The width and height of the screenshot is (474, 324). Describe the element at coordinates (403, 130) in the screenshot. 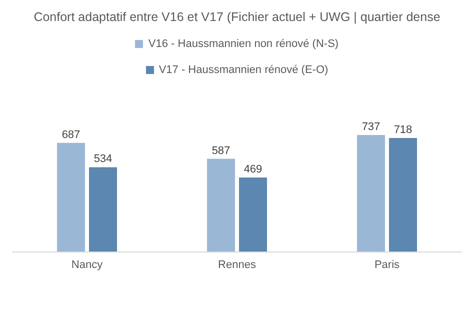

I see `data-label: 718` at that location.